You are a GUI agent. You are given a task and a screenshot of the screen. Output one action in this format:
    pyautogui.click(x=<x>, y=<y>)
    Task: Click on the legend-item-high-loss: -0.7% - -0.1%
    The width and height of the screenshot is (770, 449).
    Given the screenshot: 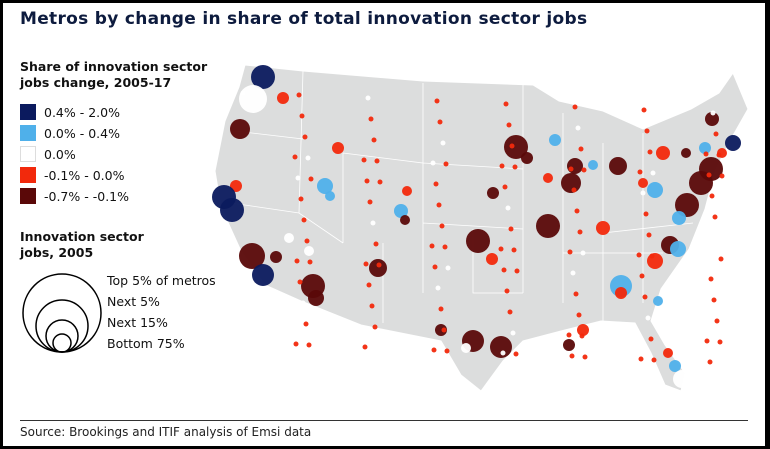 What is the action you would take?
    pyautogui.click(x=74, y=196)
    